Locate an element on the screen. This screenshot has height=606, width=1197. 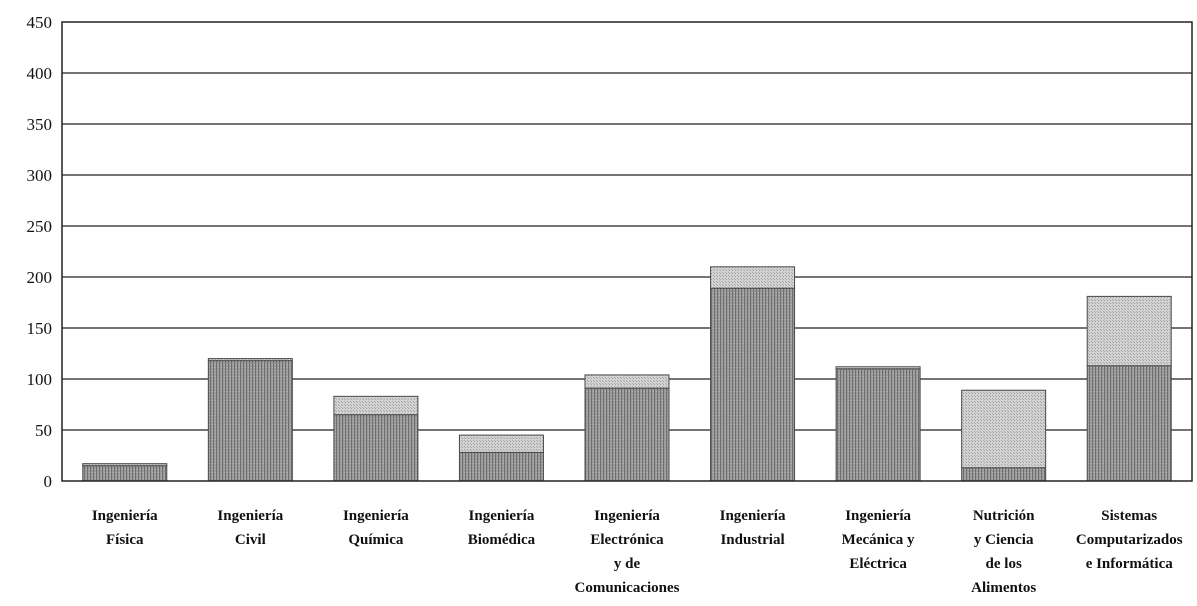
x-category-line: Mecánica y is located at coordinates (878, 540).